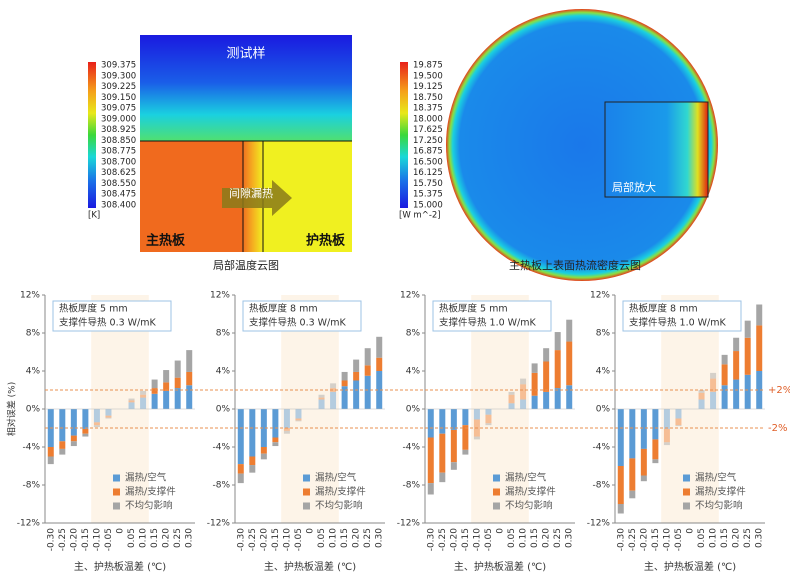  What do you see at coordinates (428, 141) in the screenshot?
I see `colorbar-label: 17.250` at bounding box center [428, 141].